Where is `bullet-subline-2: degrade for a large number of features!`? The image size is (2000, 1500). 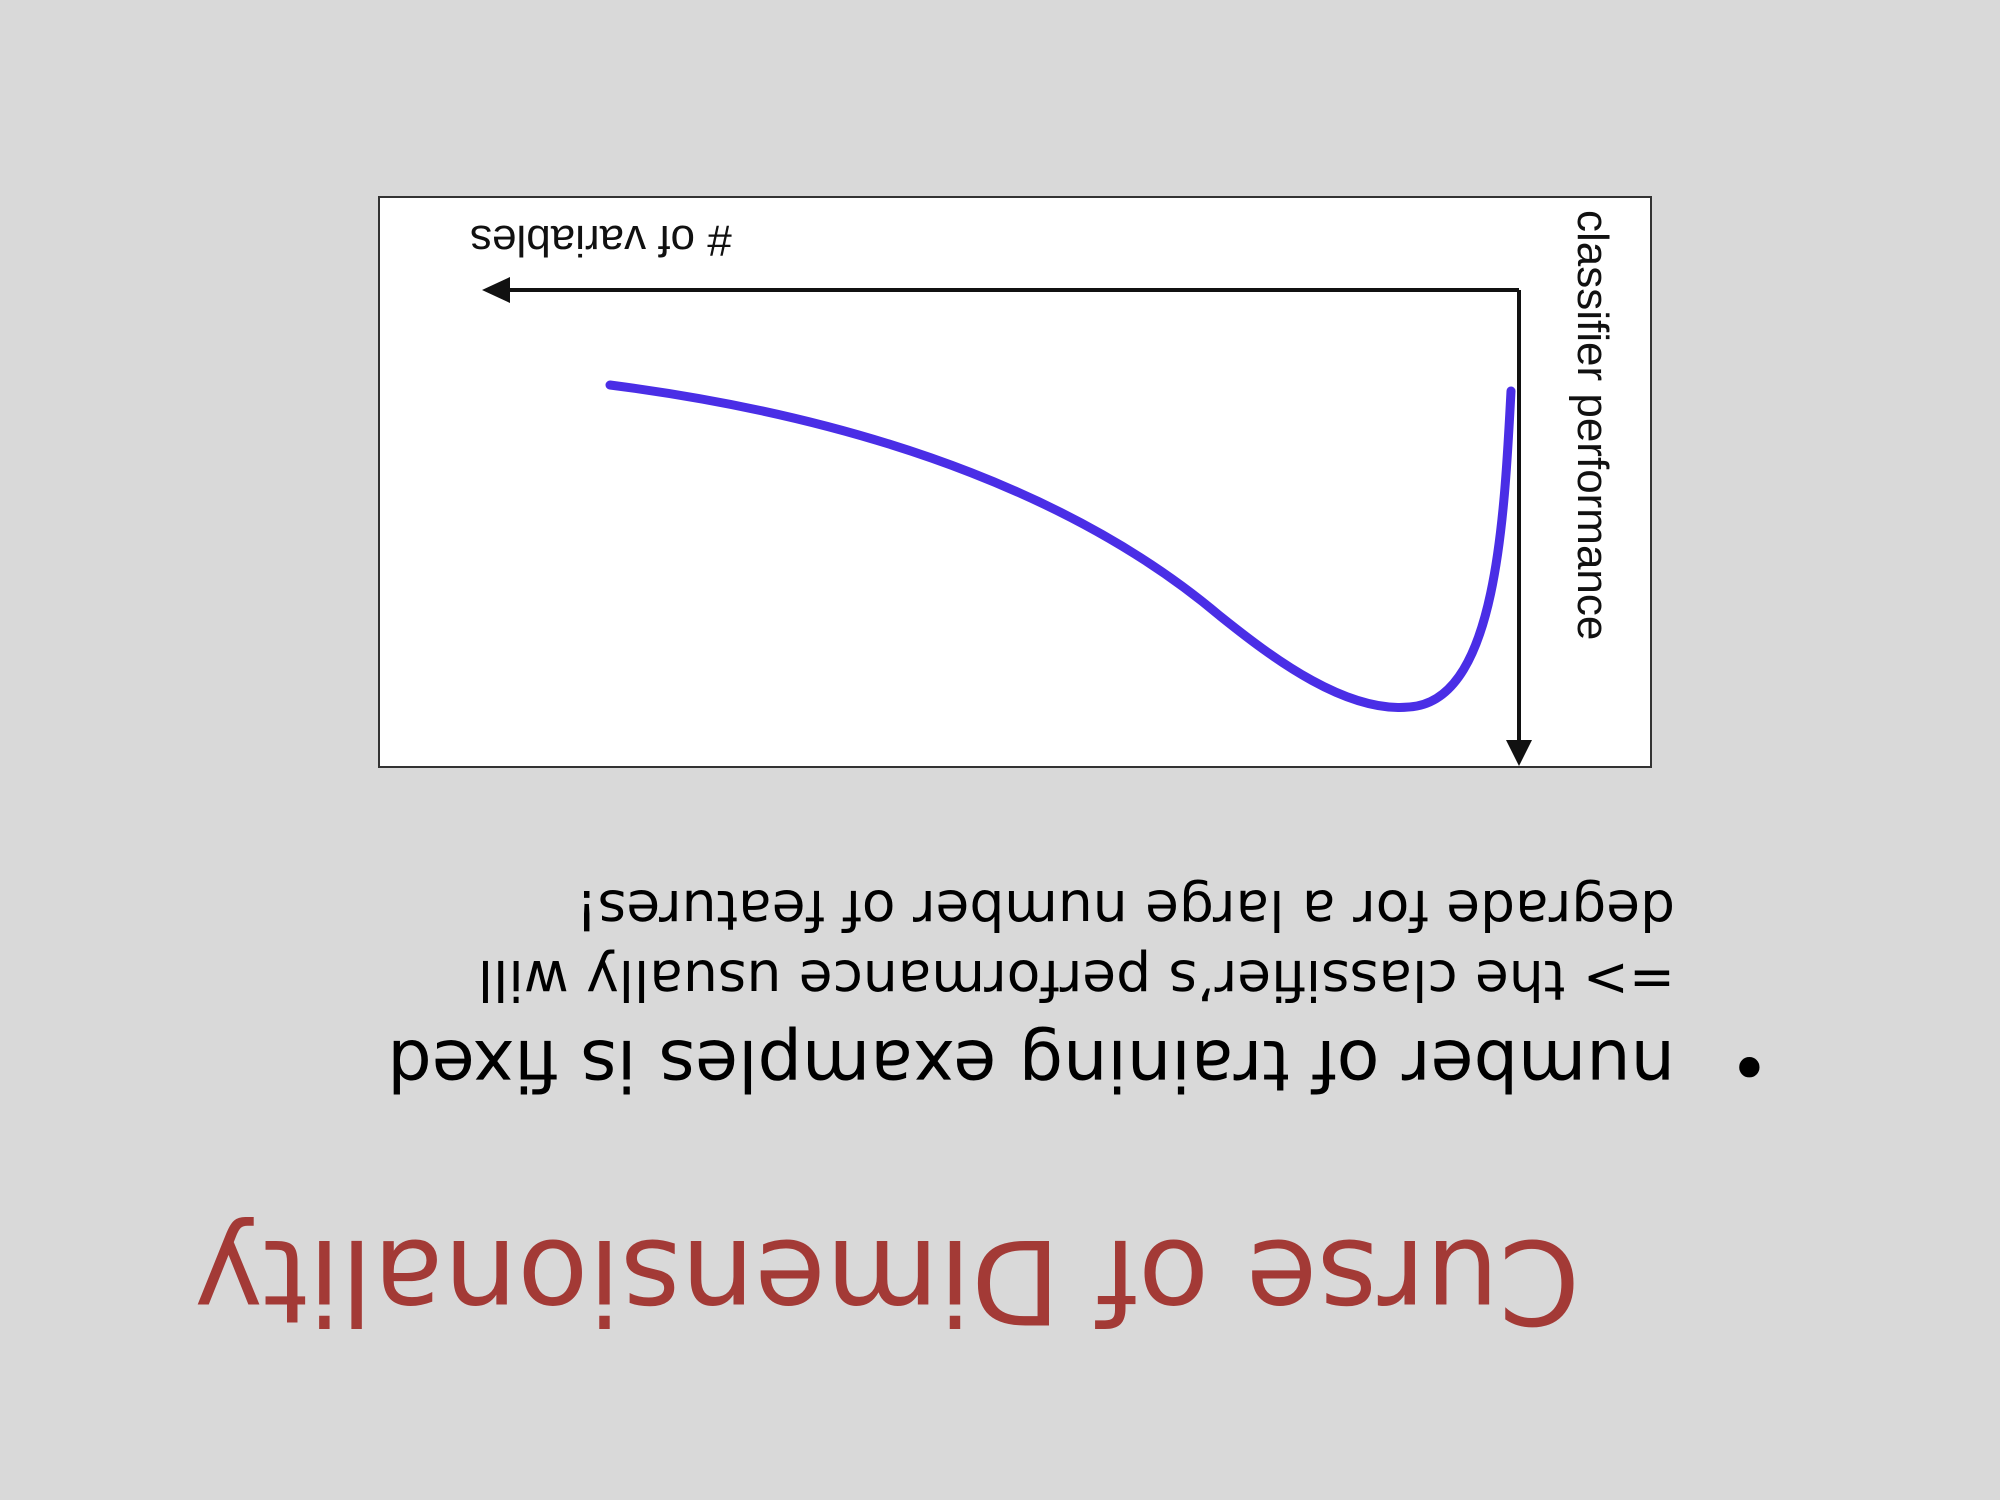 bullet-subline-2: degrade for a large number of features! is located at coordinates (1125, 910).